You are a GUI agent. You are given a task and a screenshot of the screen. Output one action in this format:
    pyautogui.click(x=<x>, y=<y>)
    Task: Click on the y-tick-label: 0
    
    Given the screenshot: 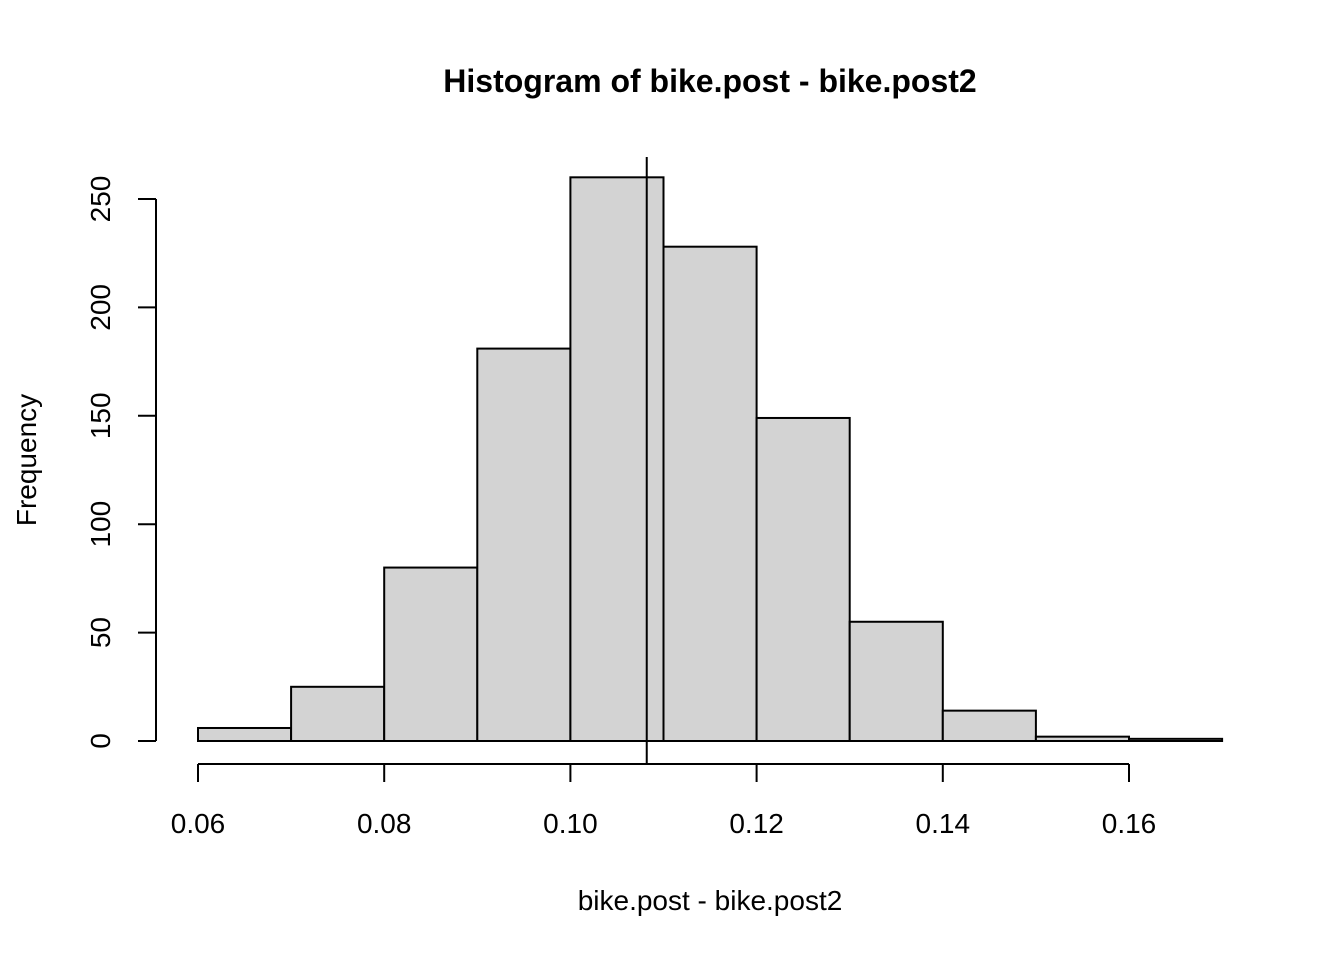 What is the action you would take?
    pyautogui.click(x=100, y=741)
    